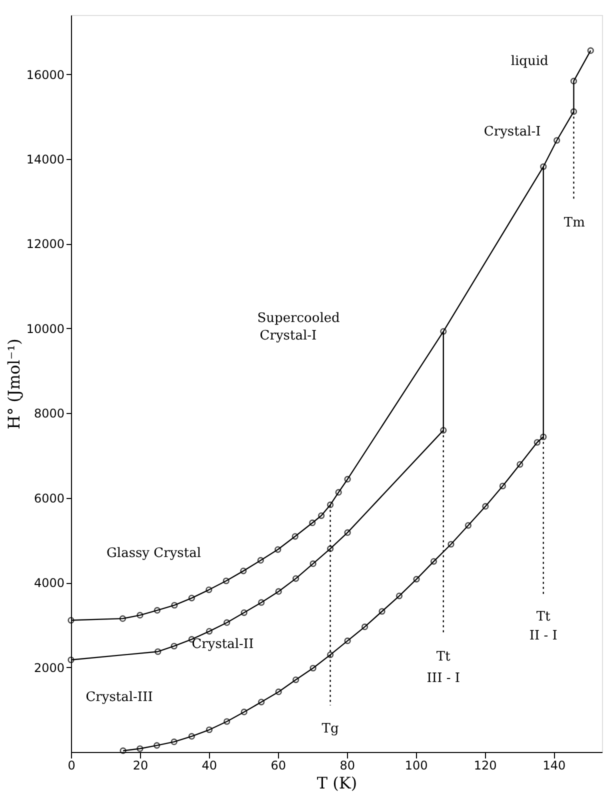 The image size is (610, 796). I want to click on y-tick-label: 6000, so click(49, 498).